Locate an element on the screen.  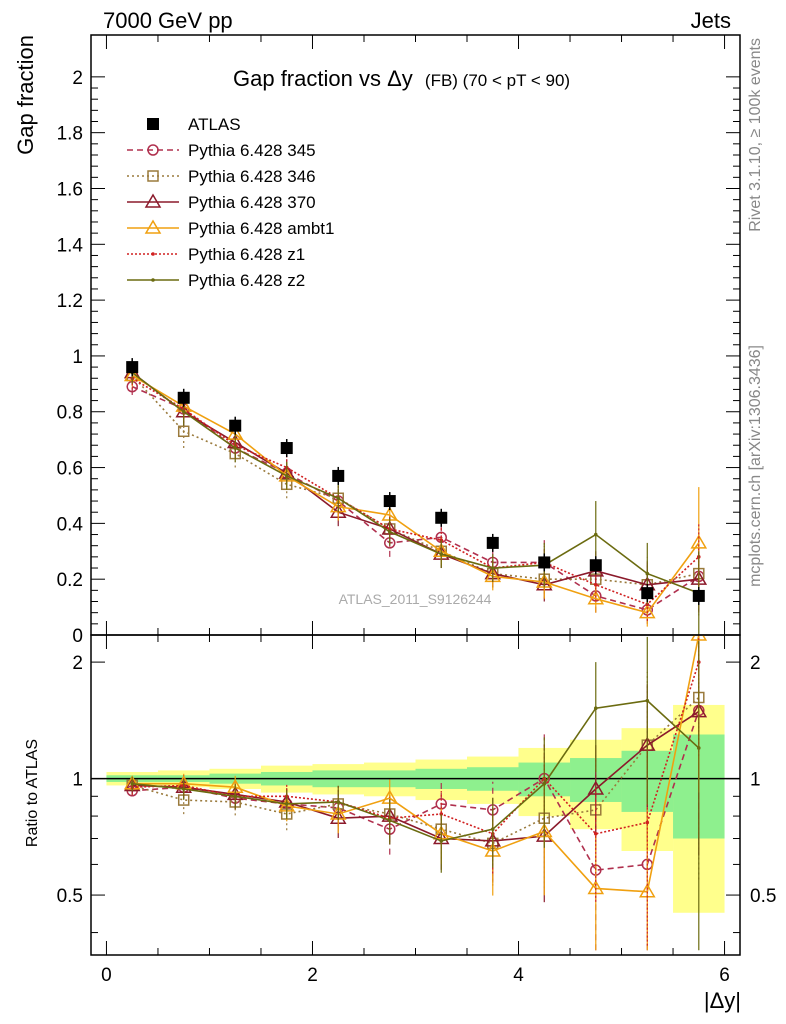
legend-label: Pythia 6.428 z2 is located at coordinates (246, 280).